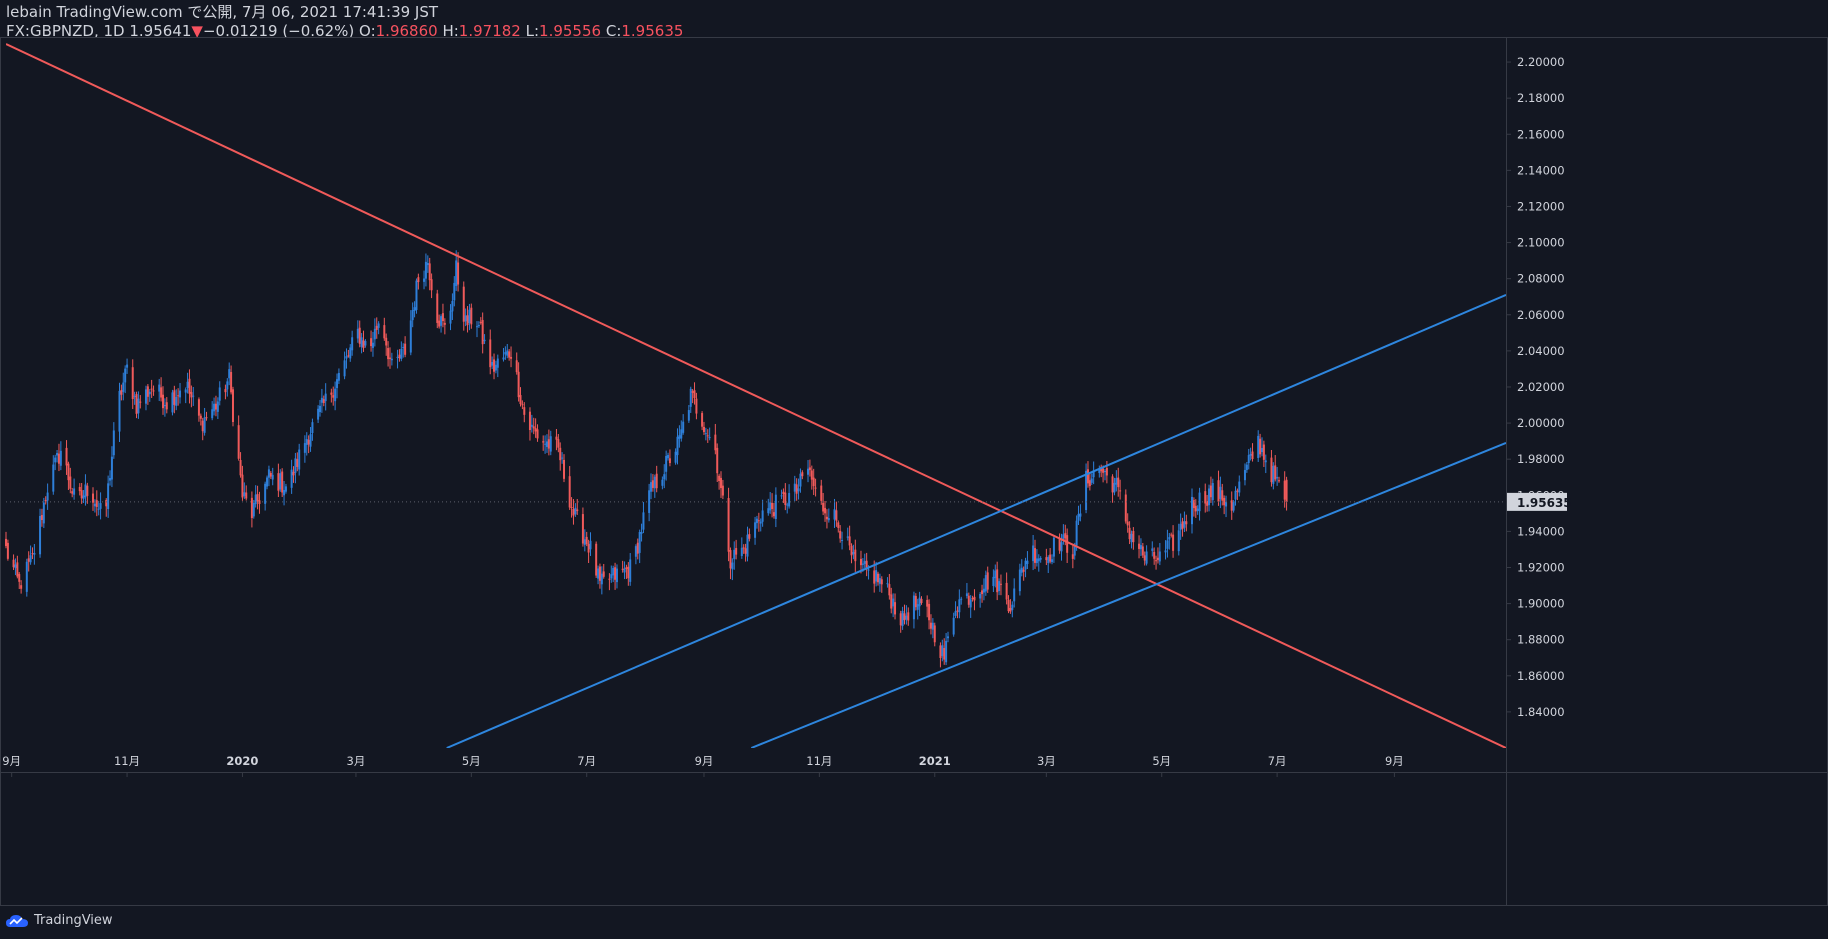  What do you see at coordinates (1541, 279) in the screenshot?
I see `price-tick-label: 2.08000` at bounding box center [1541, 279].